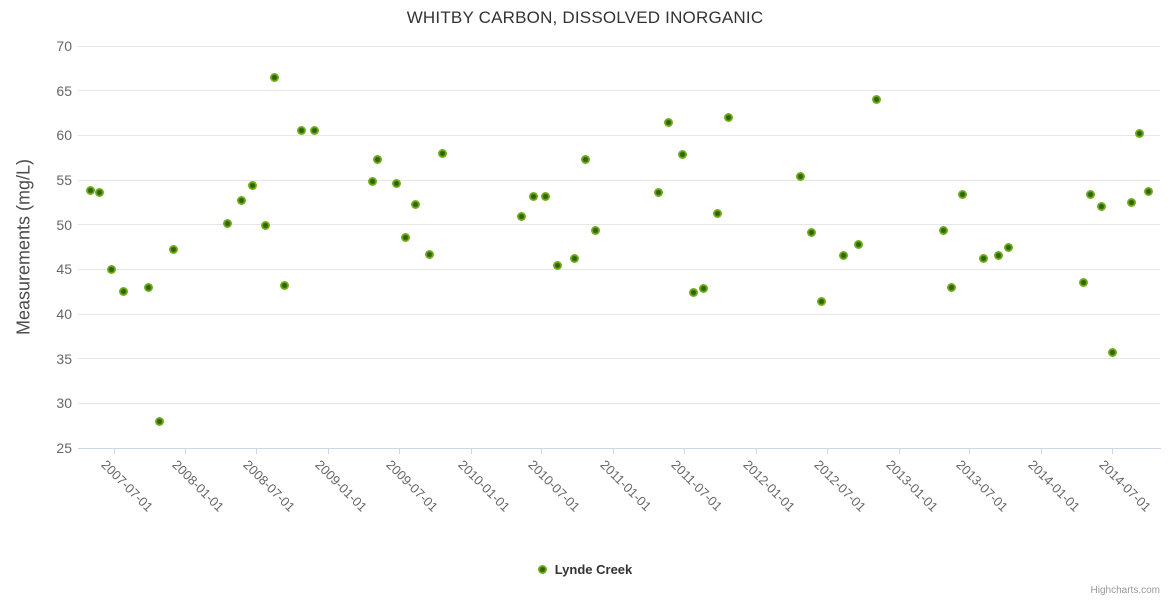 This screenshot has width=1170, height=600. Describe the element at coordinates (198, 486) in the screenshot. I see `x-tick-label: 2008-01-01` at that location.